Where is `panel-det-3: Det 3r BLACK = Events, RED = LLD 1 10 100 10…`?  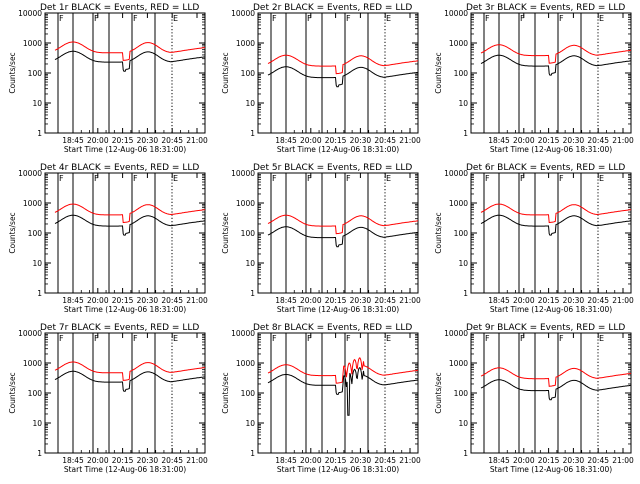 panel-det-3: Det 3r BLACK = Events, RED = LLD 1 10 100 10… is located at coordinates (534, 78).